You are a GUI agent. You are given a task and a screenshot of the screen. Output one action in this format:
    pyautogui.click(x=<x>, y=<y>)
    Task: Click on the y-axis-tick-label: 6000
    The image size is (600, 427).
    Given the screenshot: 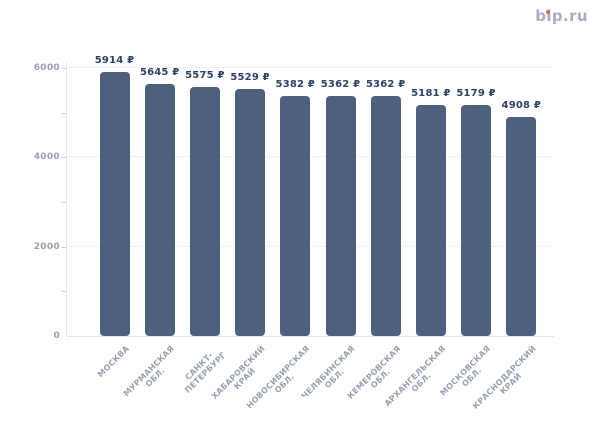 What is the action you would take?
    pyautogui.click(x=46, y=68)
    